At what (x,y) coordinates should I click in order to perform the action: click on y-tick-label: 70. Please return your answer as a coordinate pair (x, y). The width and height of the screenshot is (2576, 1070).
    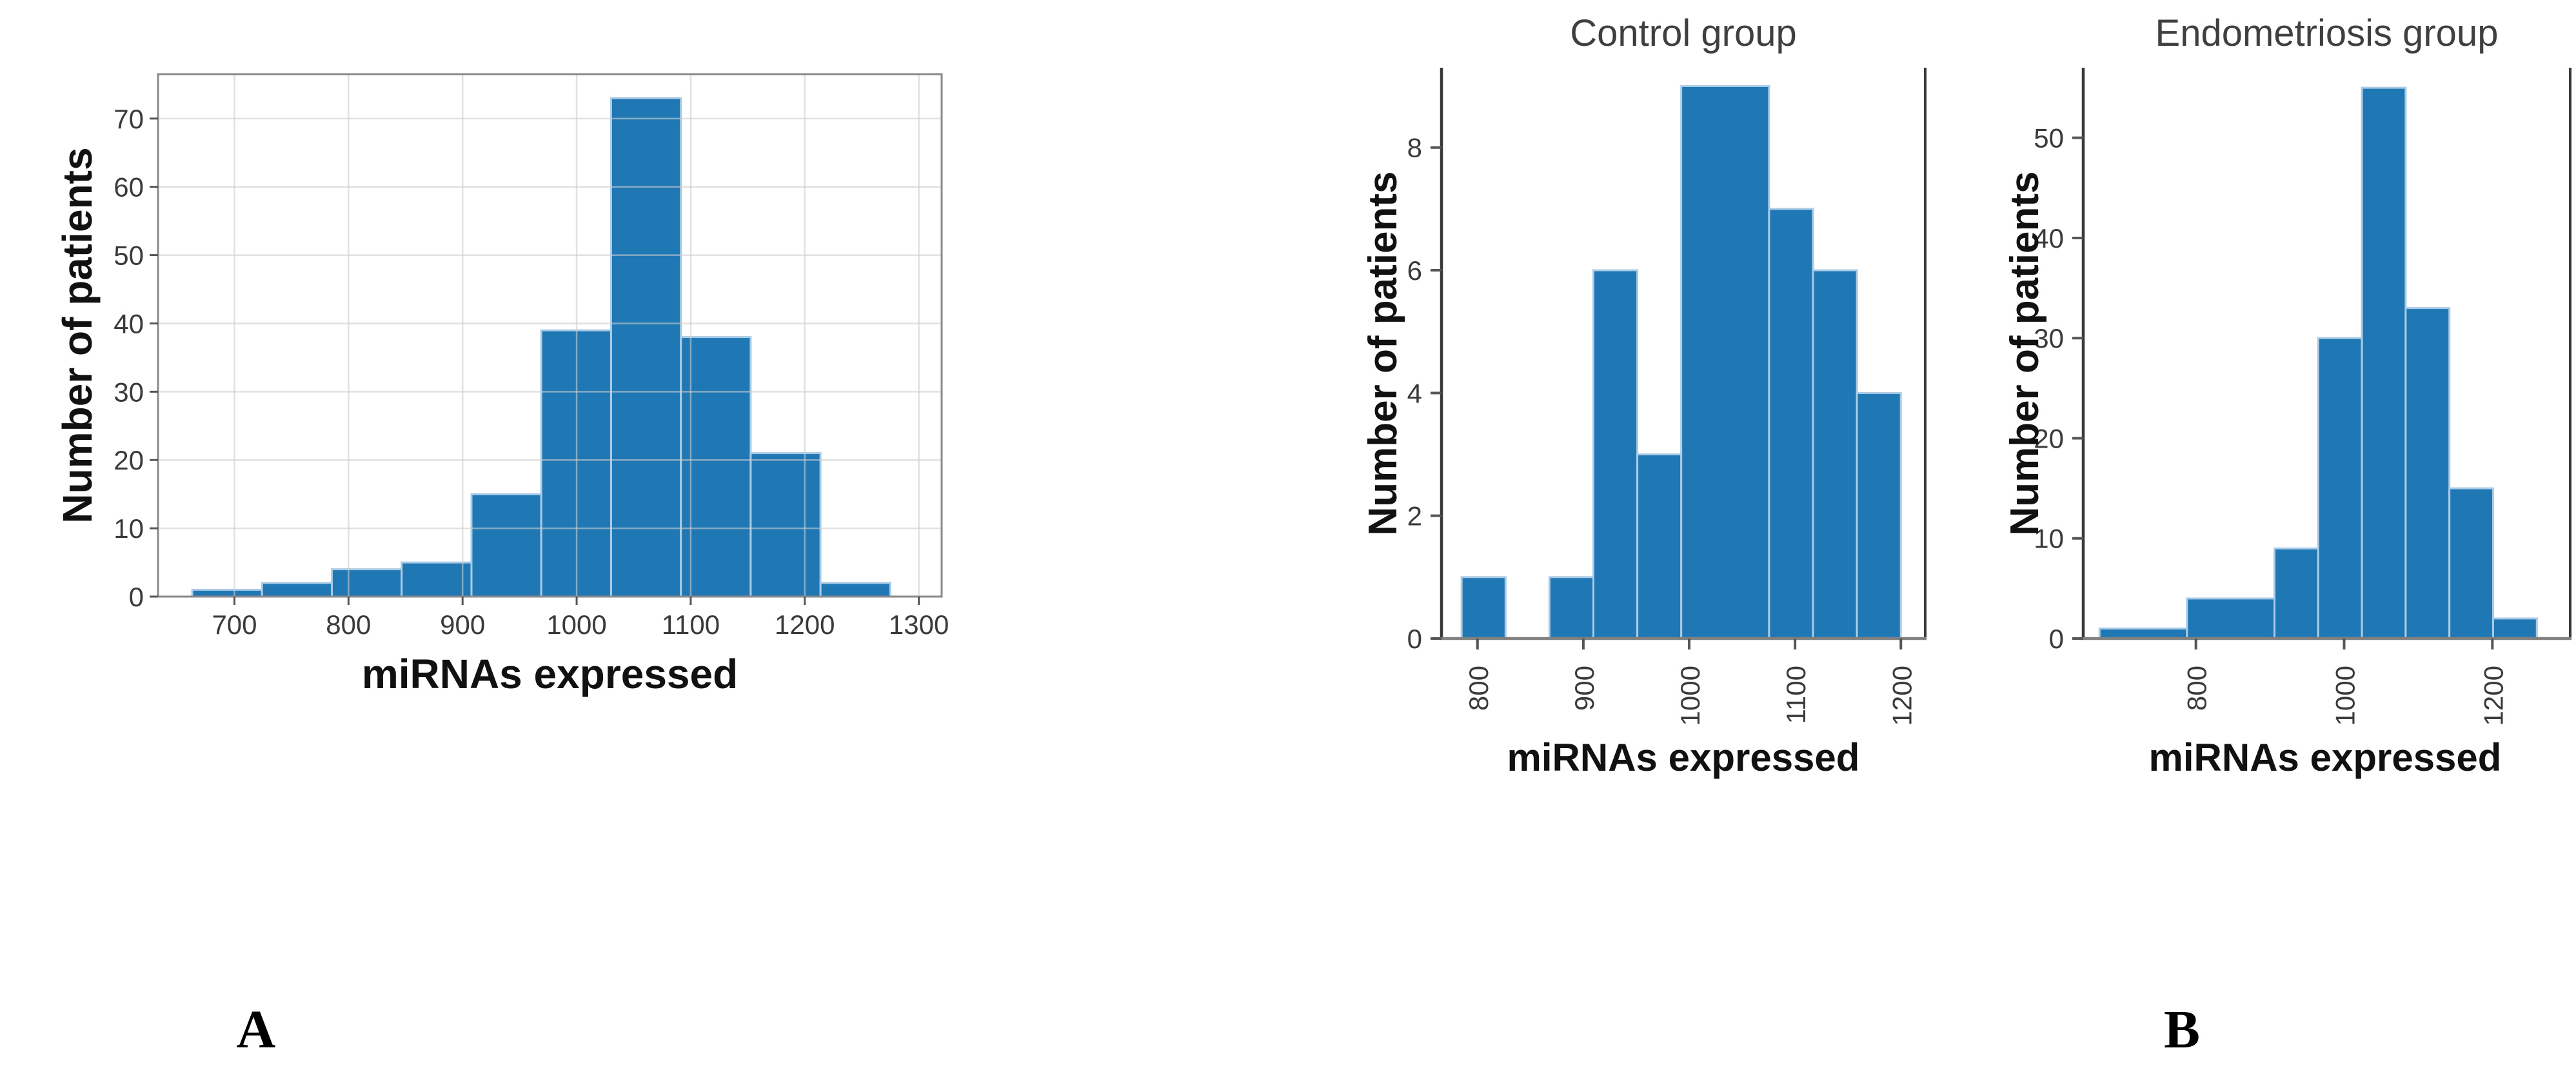
    Looking at the image, I should click on (129, 119).